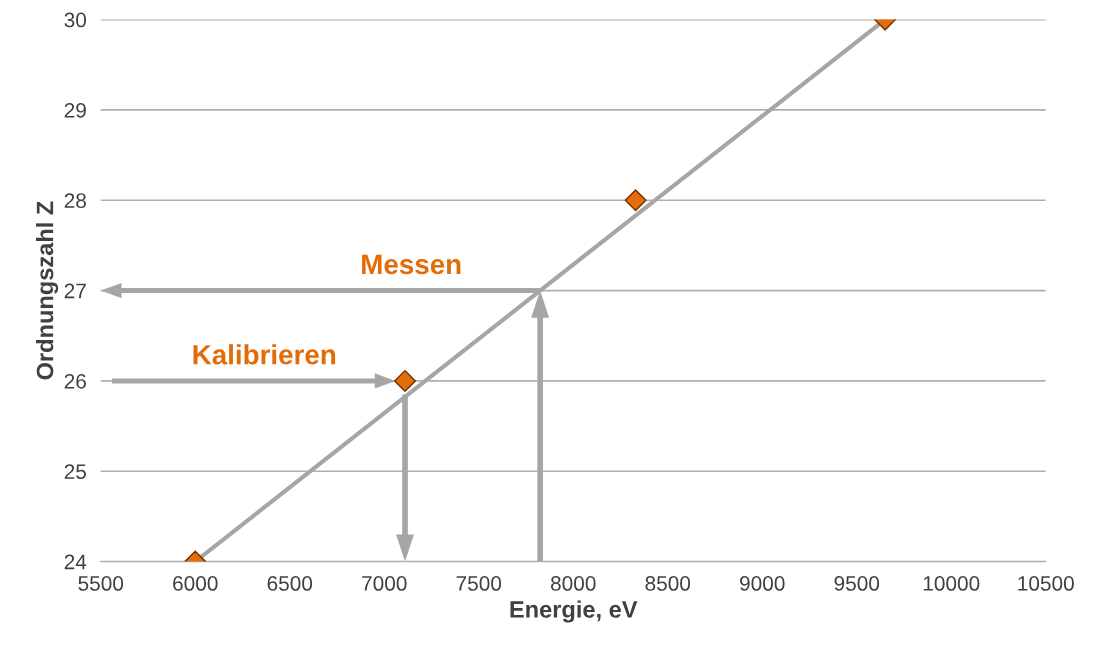 The height and width of the screenshot is (653, 1095). Describe the element at coordinates (75, 562) in the screenshot. I see `y-tick-label: 24` at that location.